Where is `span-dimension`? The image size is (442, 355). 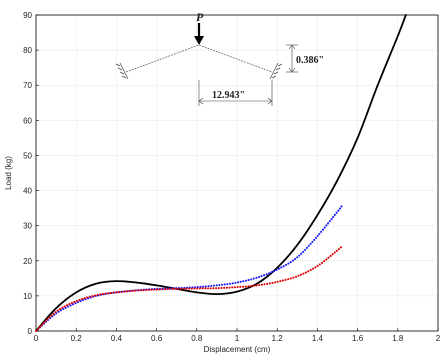
span-dimension is located at coordinates (235, 93).